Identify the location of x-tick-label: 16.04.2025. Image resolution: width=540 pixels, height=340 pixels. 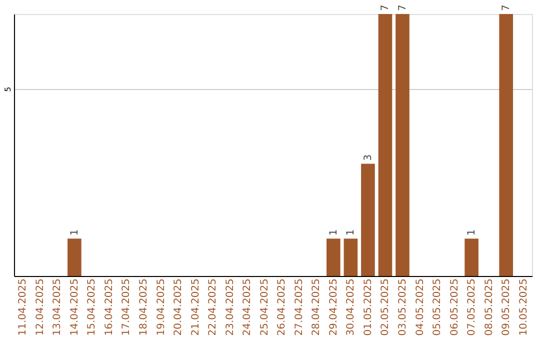
(109, 307).